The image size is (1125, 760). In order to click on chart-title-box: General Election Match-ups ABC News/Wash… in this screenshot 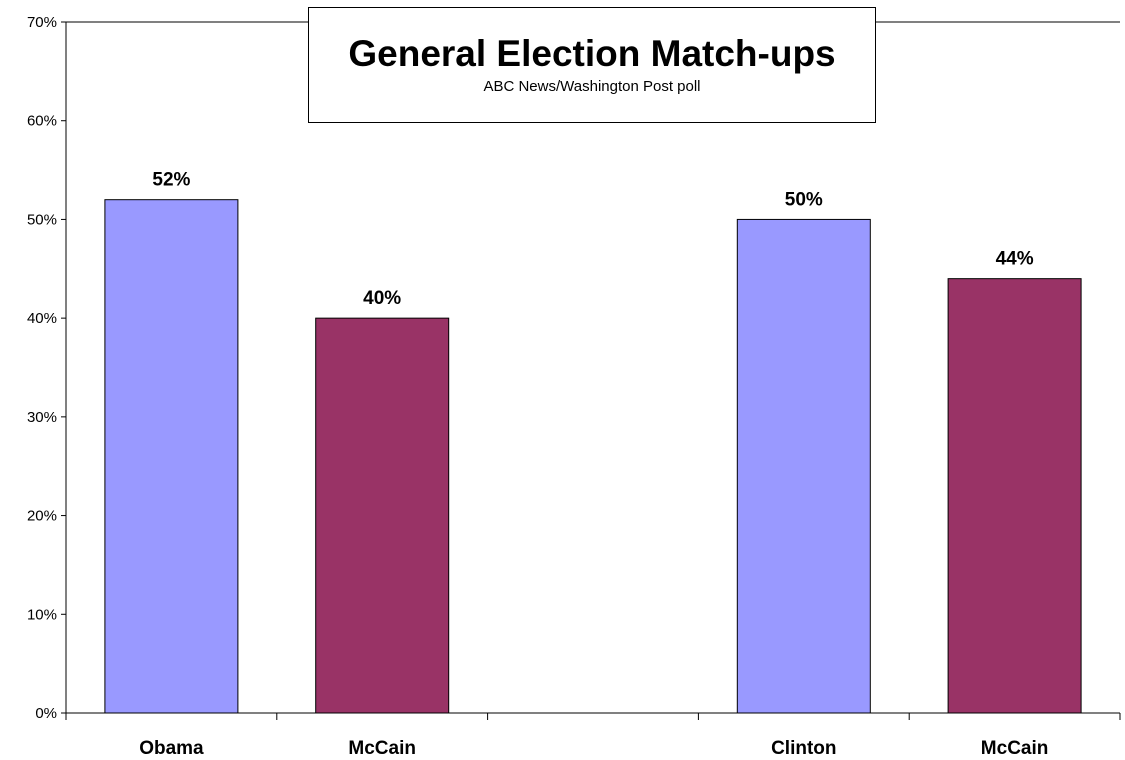, I will do `click(592, 65)`.